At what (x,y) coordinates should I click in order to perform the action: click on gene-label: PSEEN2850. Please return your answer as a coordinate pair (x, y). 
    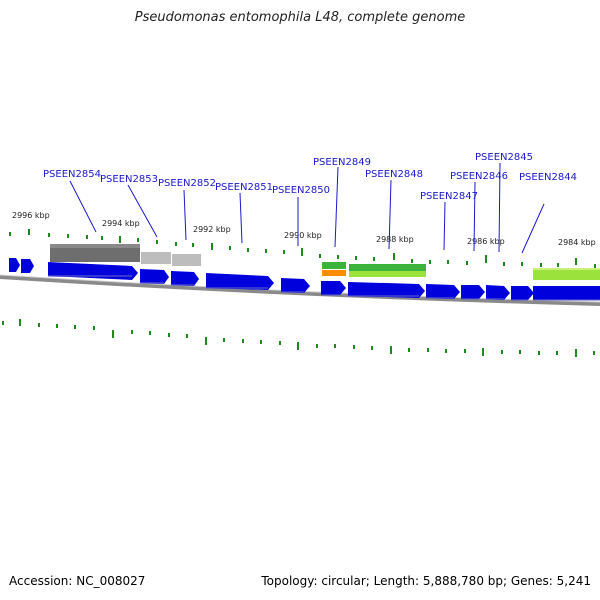
    Looking at the image, I should click on (301, 190).